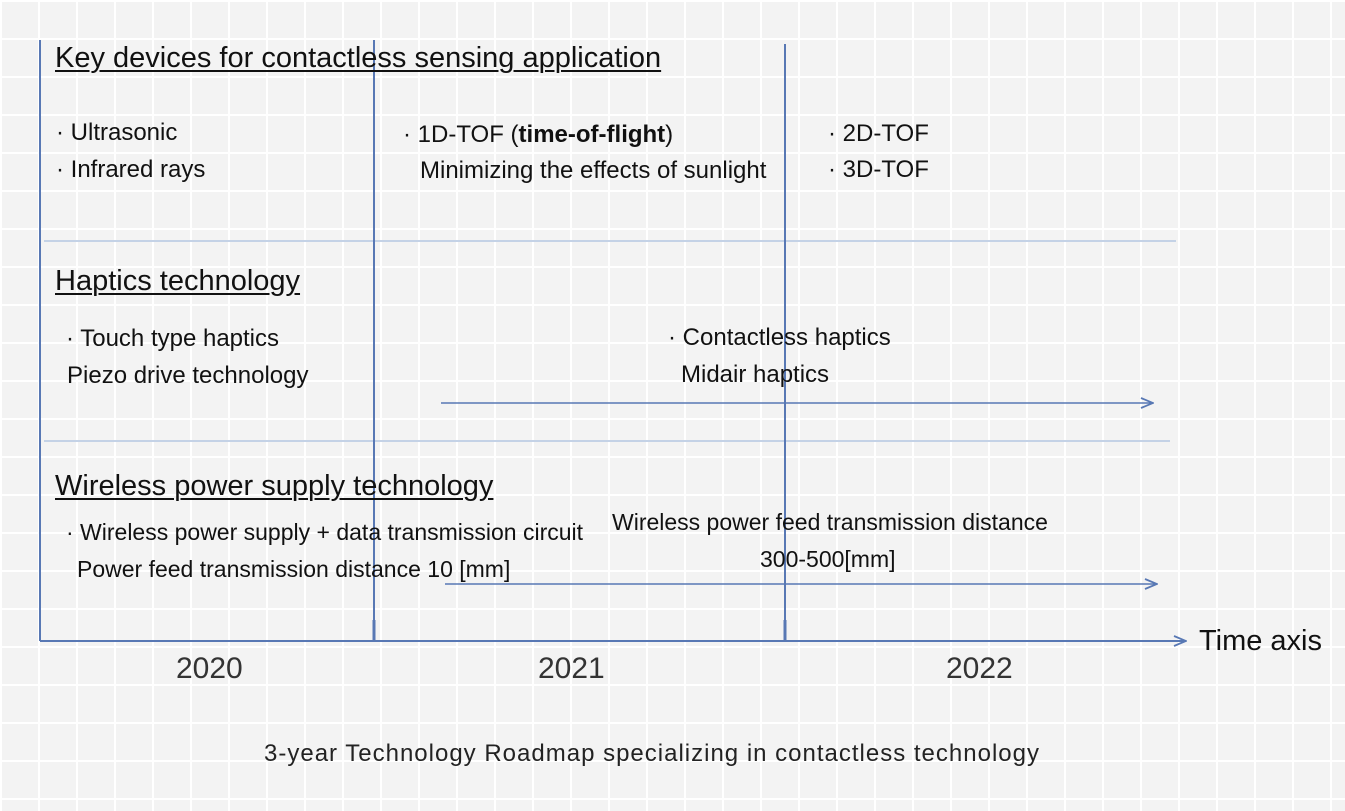 This screenshot has height=811, width=1345. Describe the element at coordinates (669, 134) in the screenshot. I see `sensing-2021-suffix: )` at that location.